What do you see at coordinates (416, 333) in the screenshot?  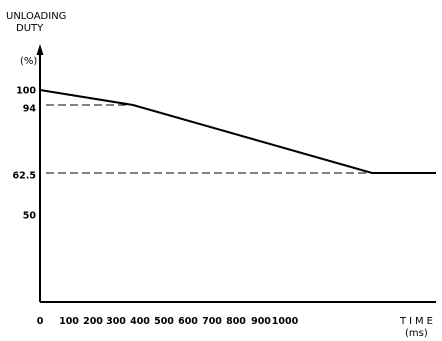 I see `x-axis-unit: (ms)` at bounding box center [416, 333].